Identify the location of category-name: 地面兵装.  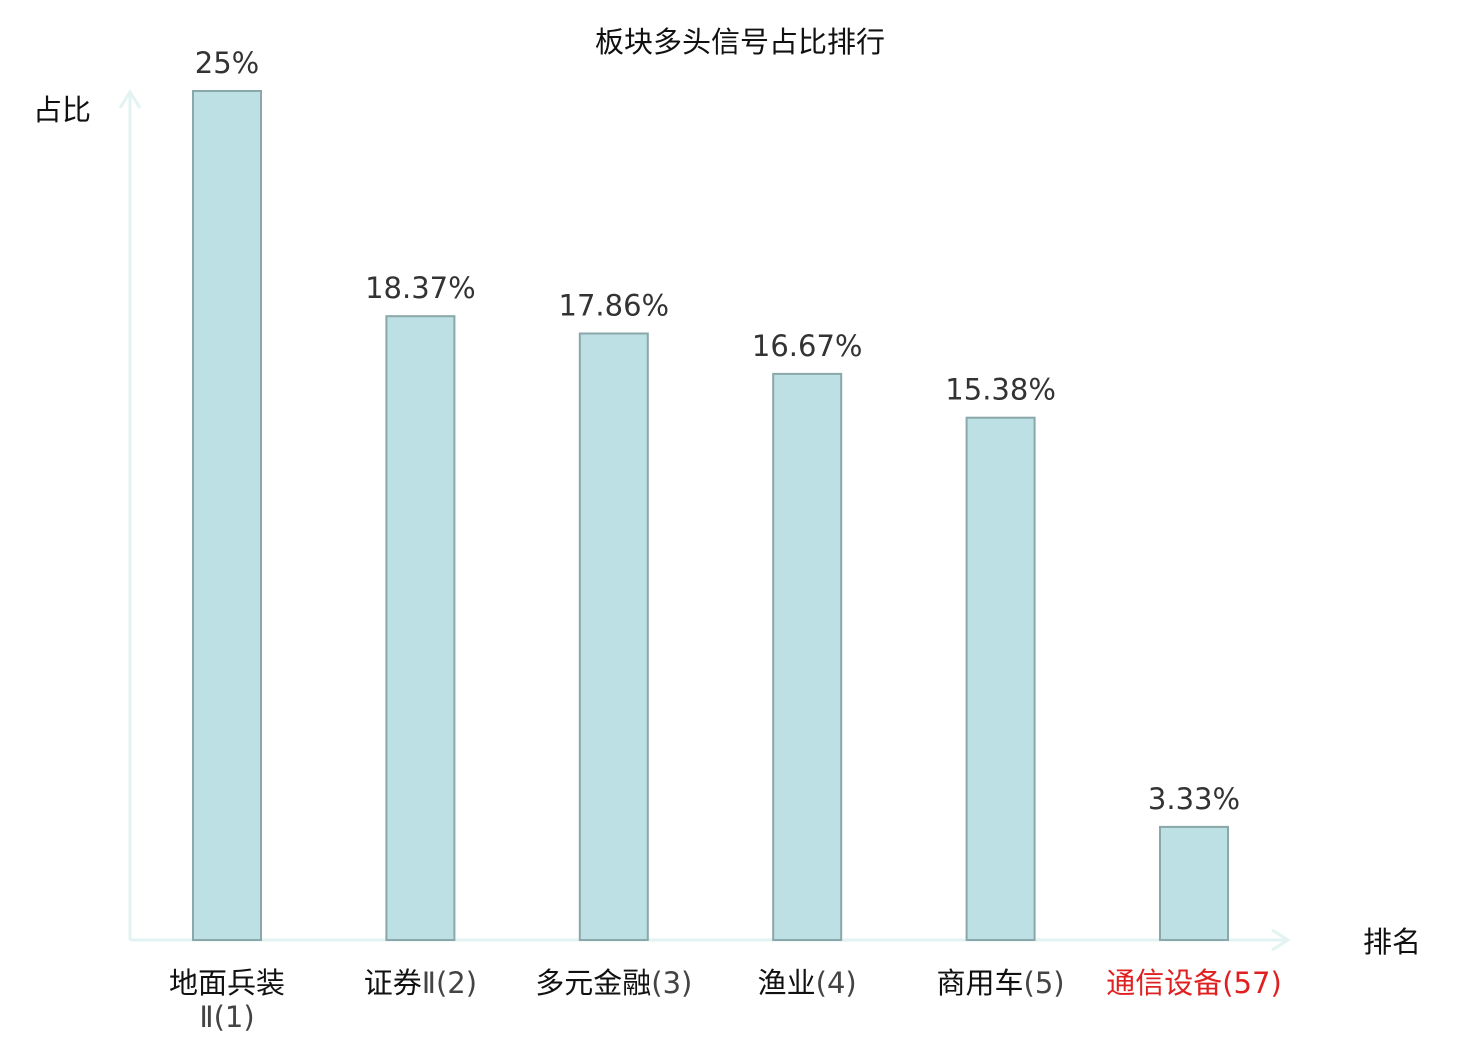
(227, 983).